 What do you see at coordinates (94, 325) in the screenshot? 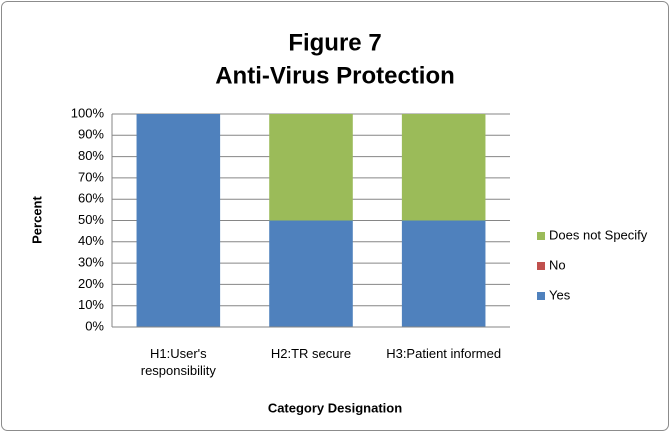
I see `y-tick-label: 0%` at bounding box center [94, 325].